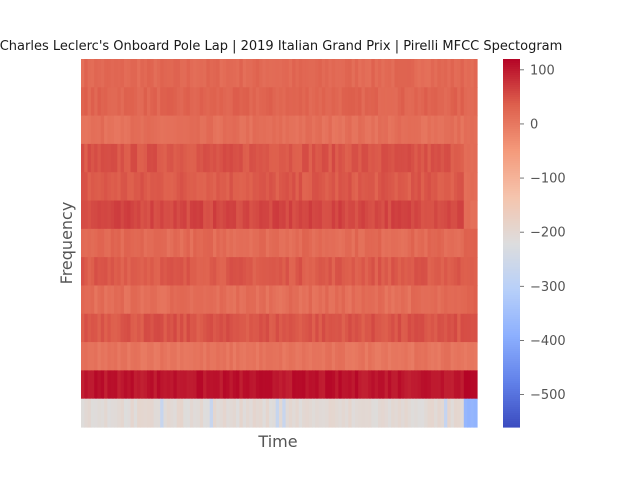 The width and height of the screenshot is (640, 480). What do you see at coordinates (534, 124) in the screenshot?
I see `colorbar-tick-label: 0` at bounding box center [534, 124].